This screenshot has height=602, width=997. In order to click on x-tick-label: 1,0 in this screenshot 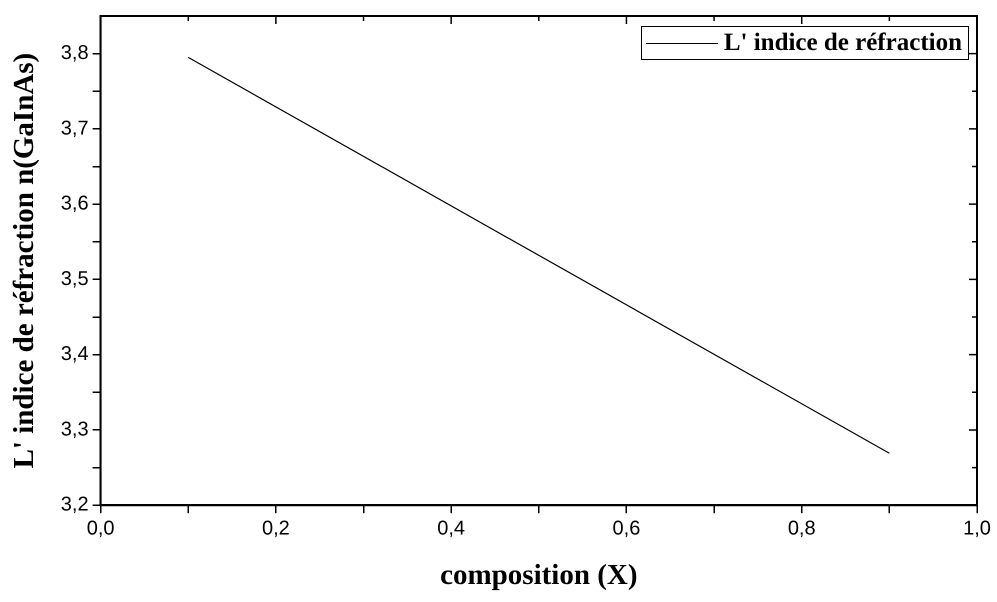, I will do `click(977, 529)`.